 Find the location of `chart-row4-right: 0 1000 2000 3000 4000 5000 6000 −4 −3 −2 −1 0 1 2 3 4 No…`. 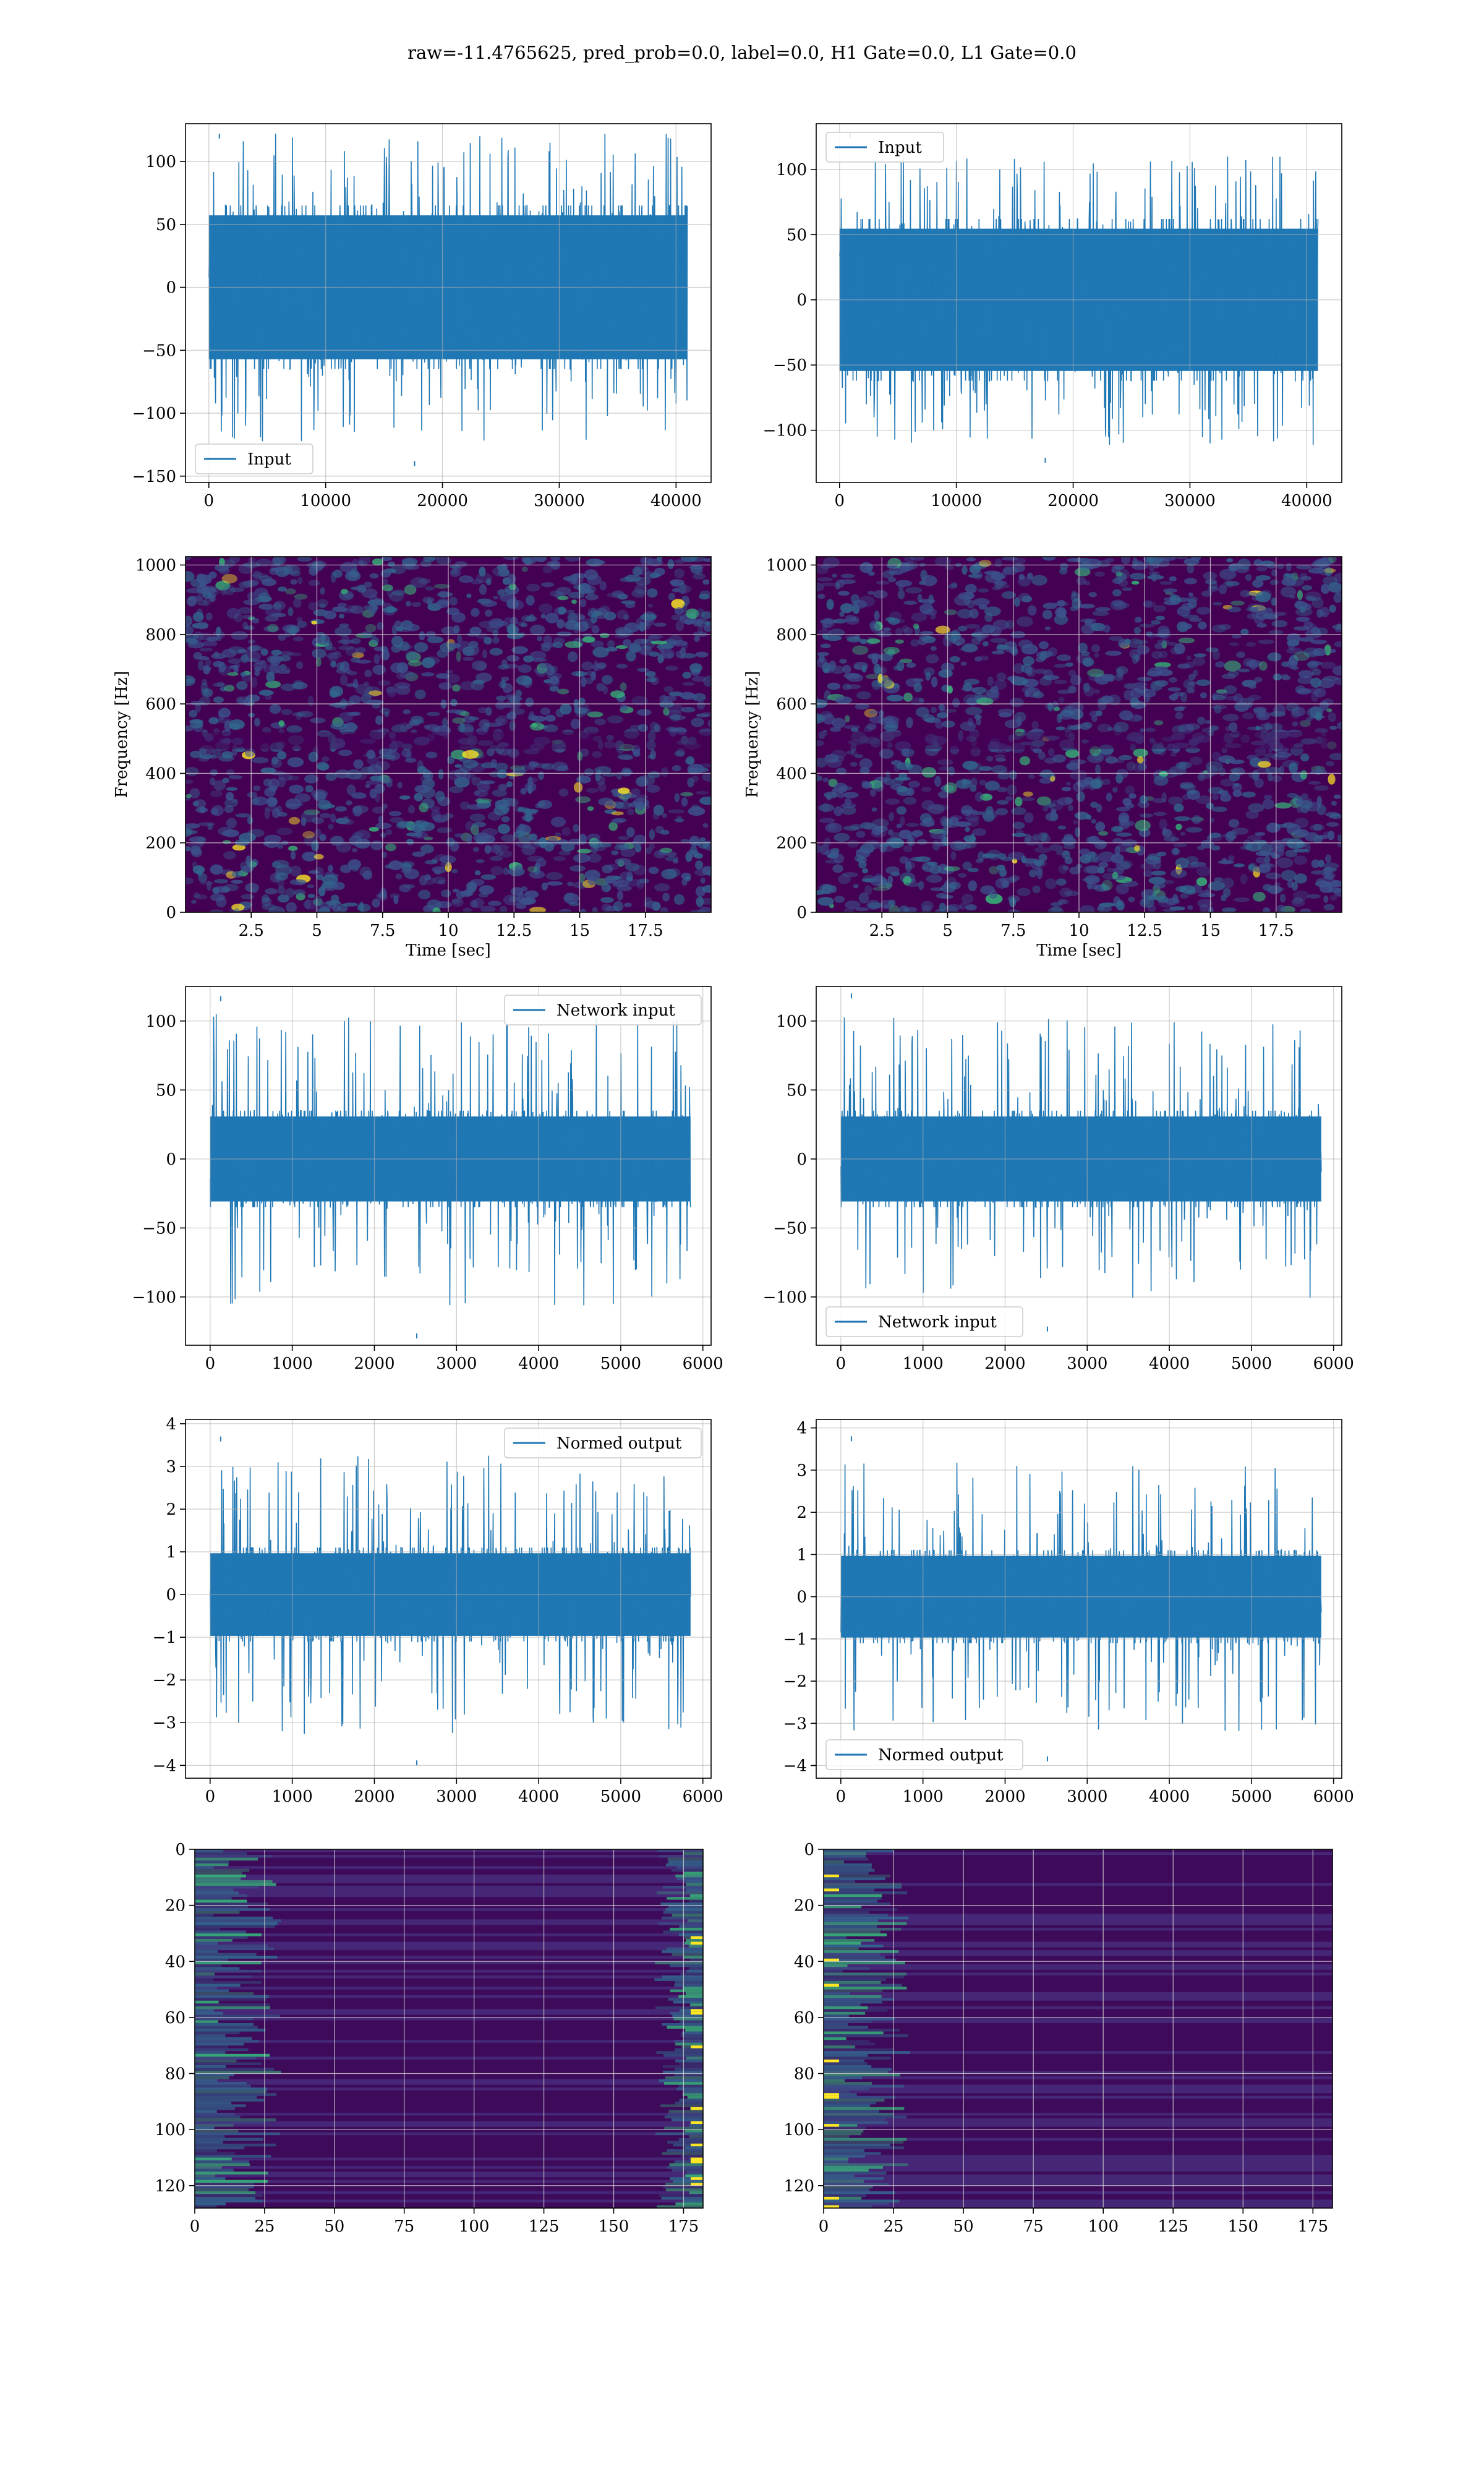

chart-row4-right: 0 1000 2000 3000 4000 5000 6000 −4 −3 −2 −1 0 1 2 3 4 No… is located at coordinates (1068, 1612).